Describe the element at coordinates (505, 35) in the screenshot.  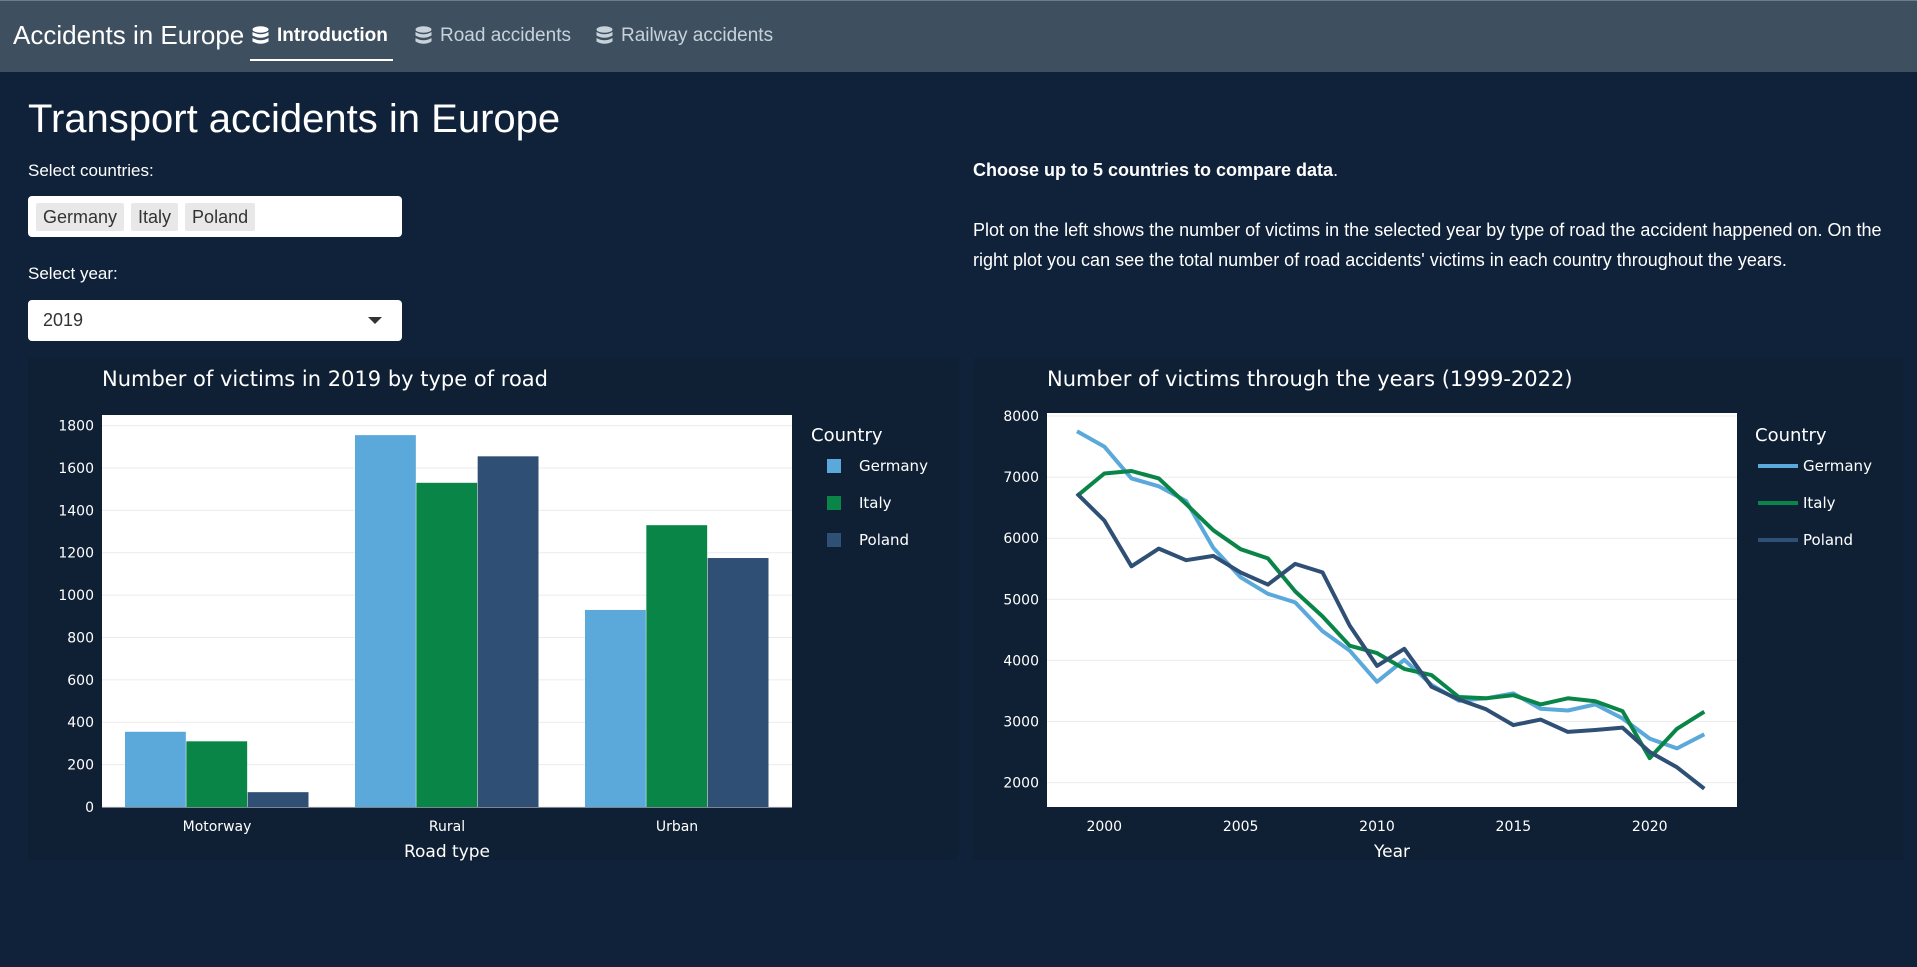
I see `tab-road-accidents-label: Road accidents` at that location.